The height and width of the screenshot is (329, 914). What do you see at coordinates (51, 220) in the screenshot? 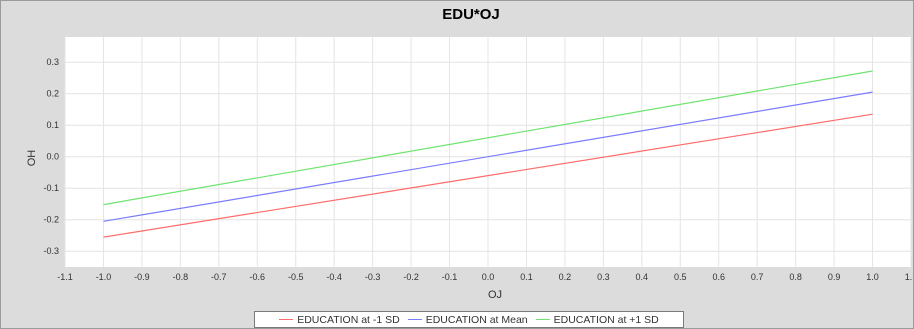
I see `y-tick-label: -0.2` at bounding box center [51, 220].